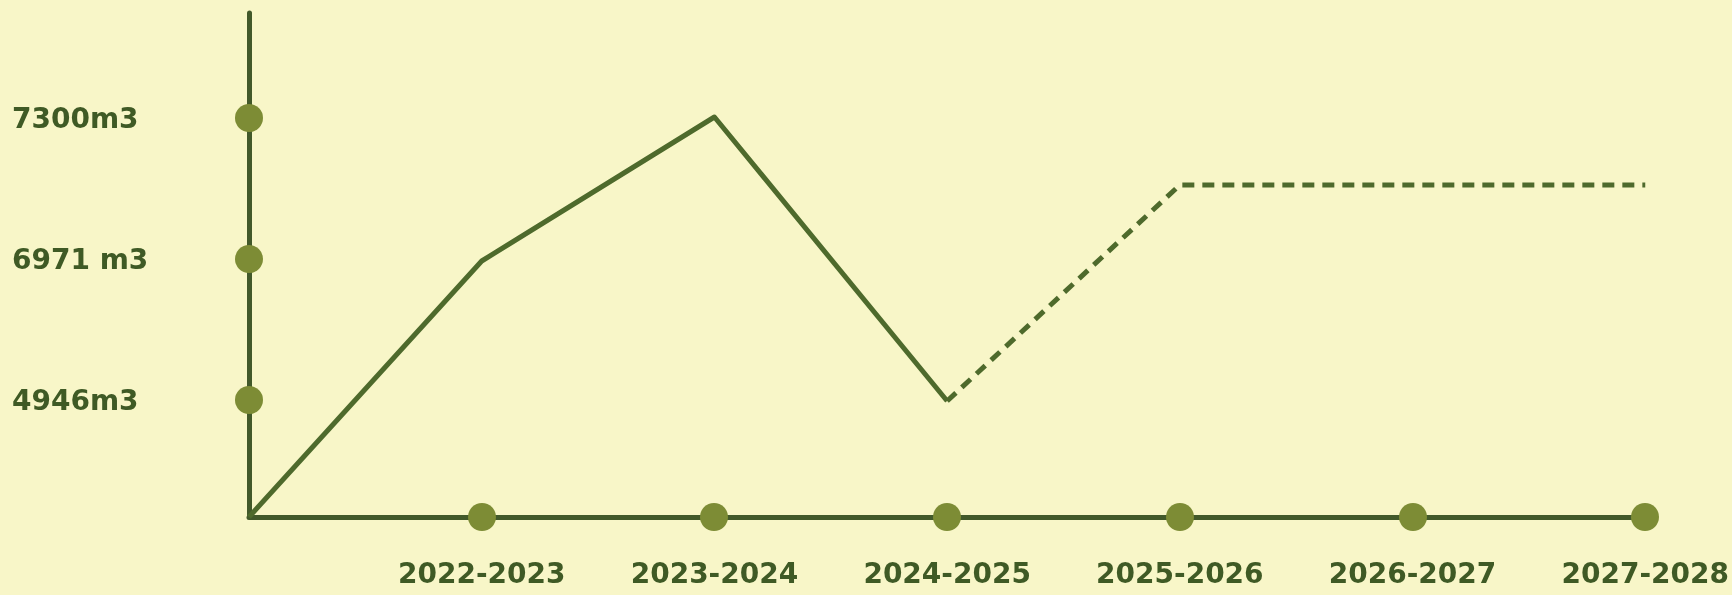 This screenshot has height=595, width=1732. Describe the element at coordinates (75, 400) in the screenshot. I see `text: 4946m3` at that location.